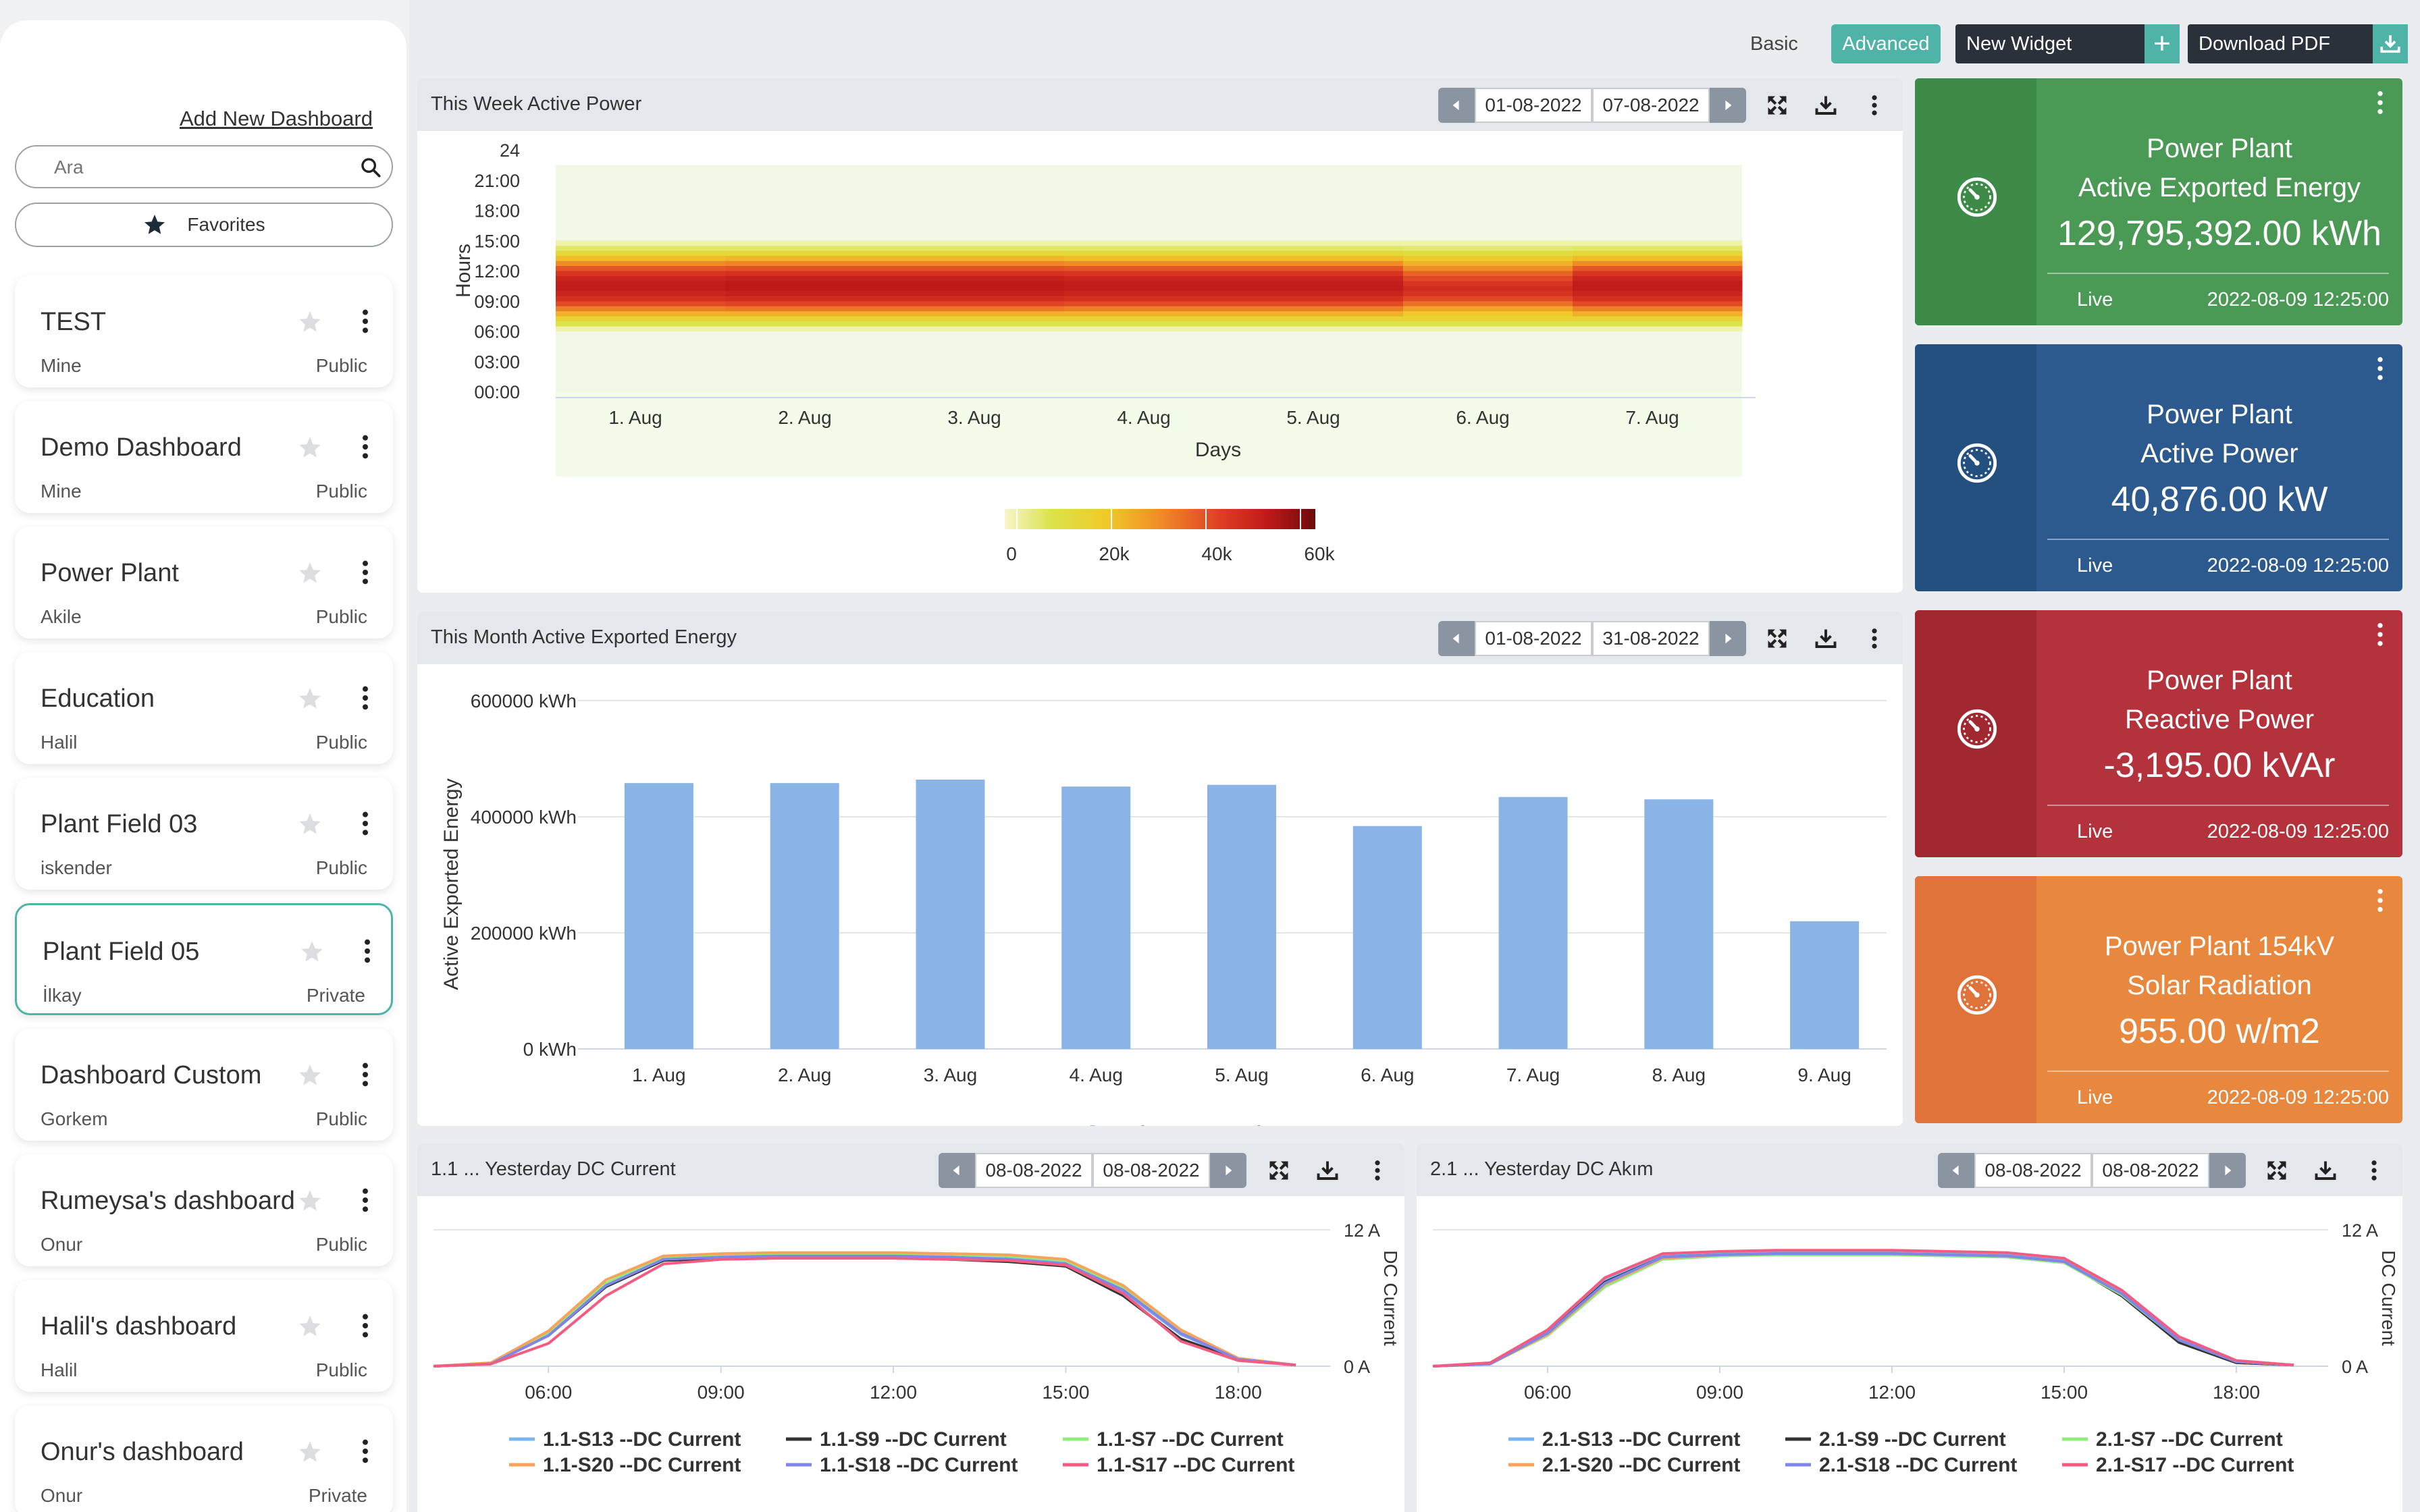  Describe the element at coordinates (196, 167) in the screenshot. I see `search-input` at that location.